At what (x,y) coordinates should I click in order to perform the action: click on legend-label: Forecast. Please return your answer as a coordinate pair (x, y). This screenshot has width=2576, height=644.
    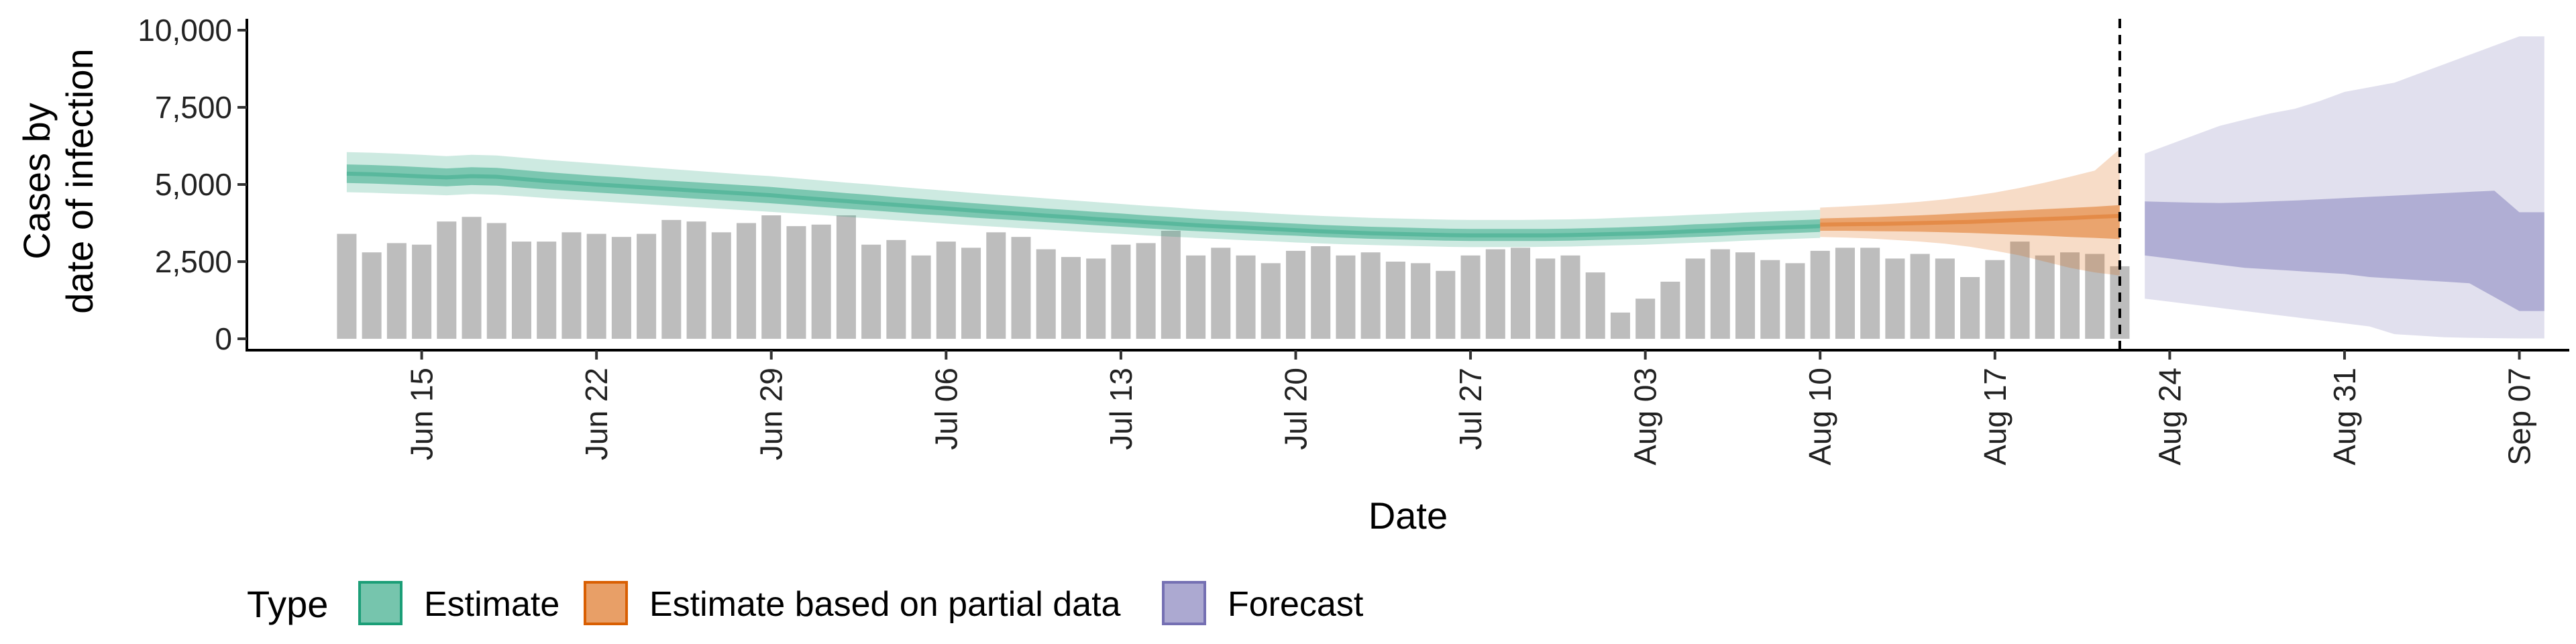
    Looking at the image, I should click on (1296, 604).